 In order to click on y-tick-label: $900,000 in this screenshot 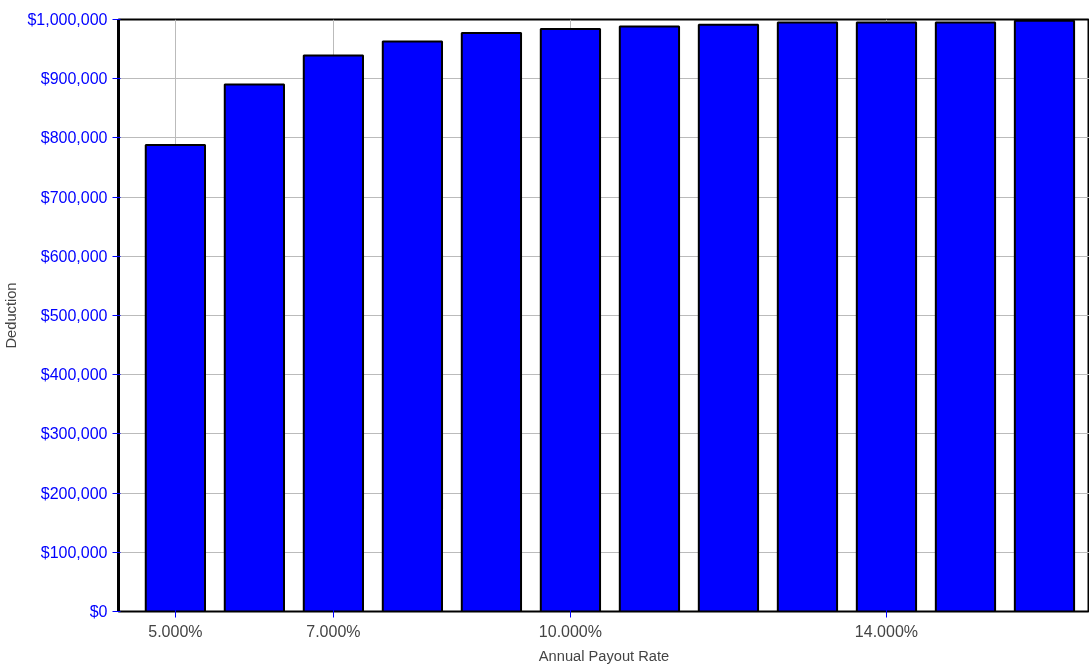, I will do `click(74, 79)`.